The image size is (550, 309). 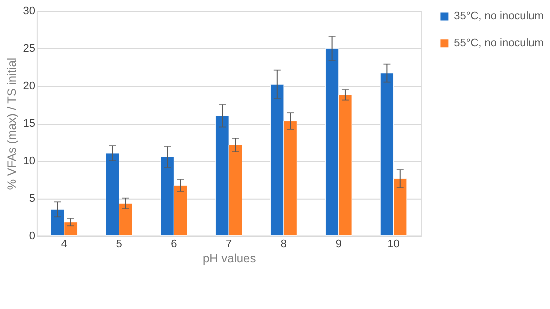 What do you see at coordinates (229, 258) in the screenshot?
I see `x-axis-title: pH values` at bounding box center [229, 258].